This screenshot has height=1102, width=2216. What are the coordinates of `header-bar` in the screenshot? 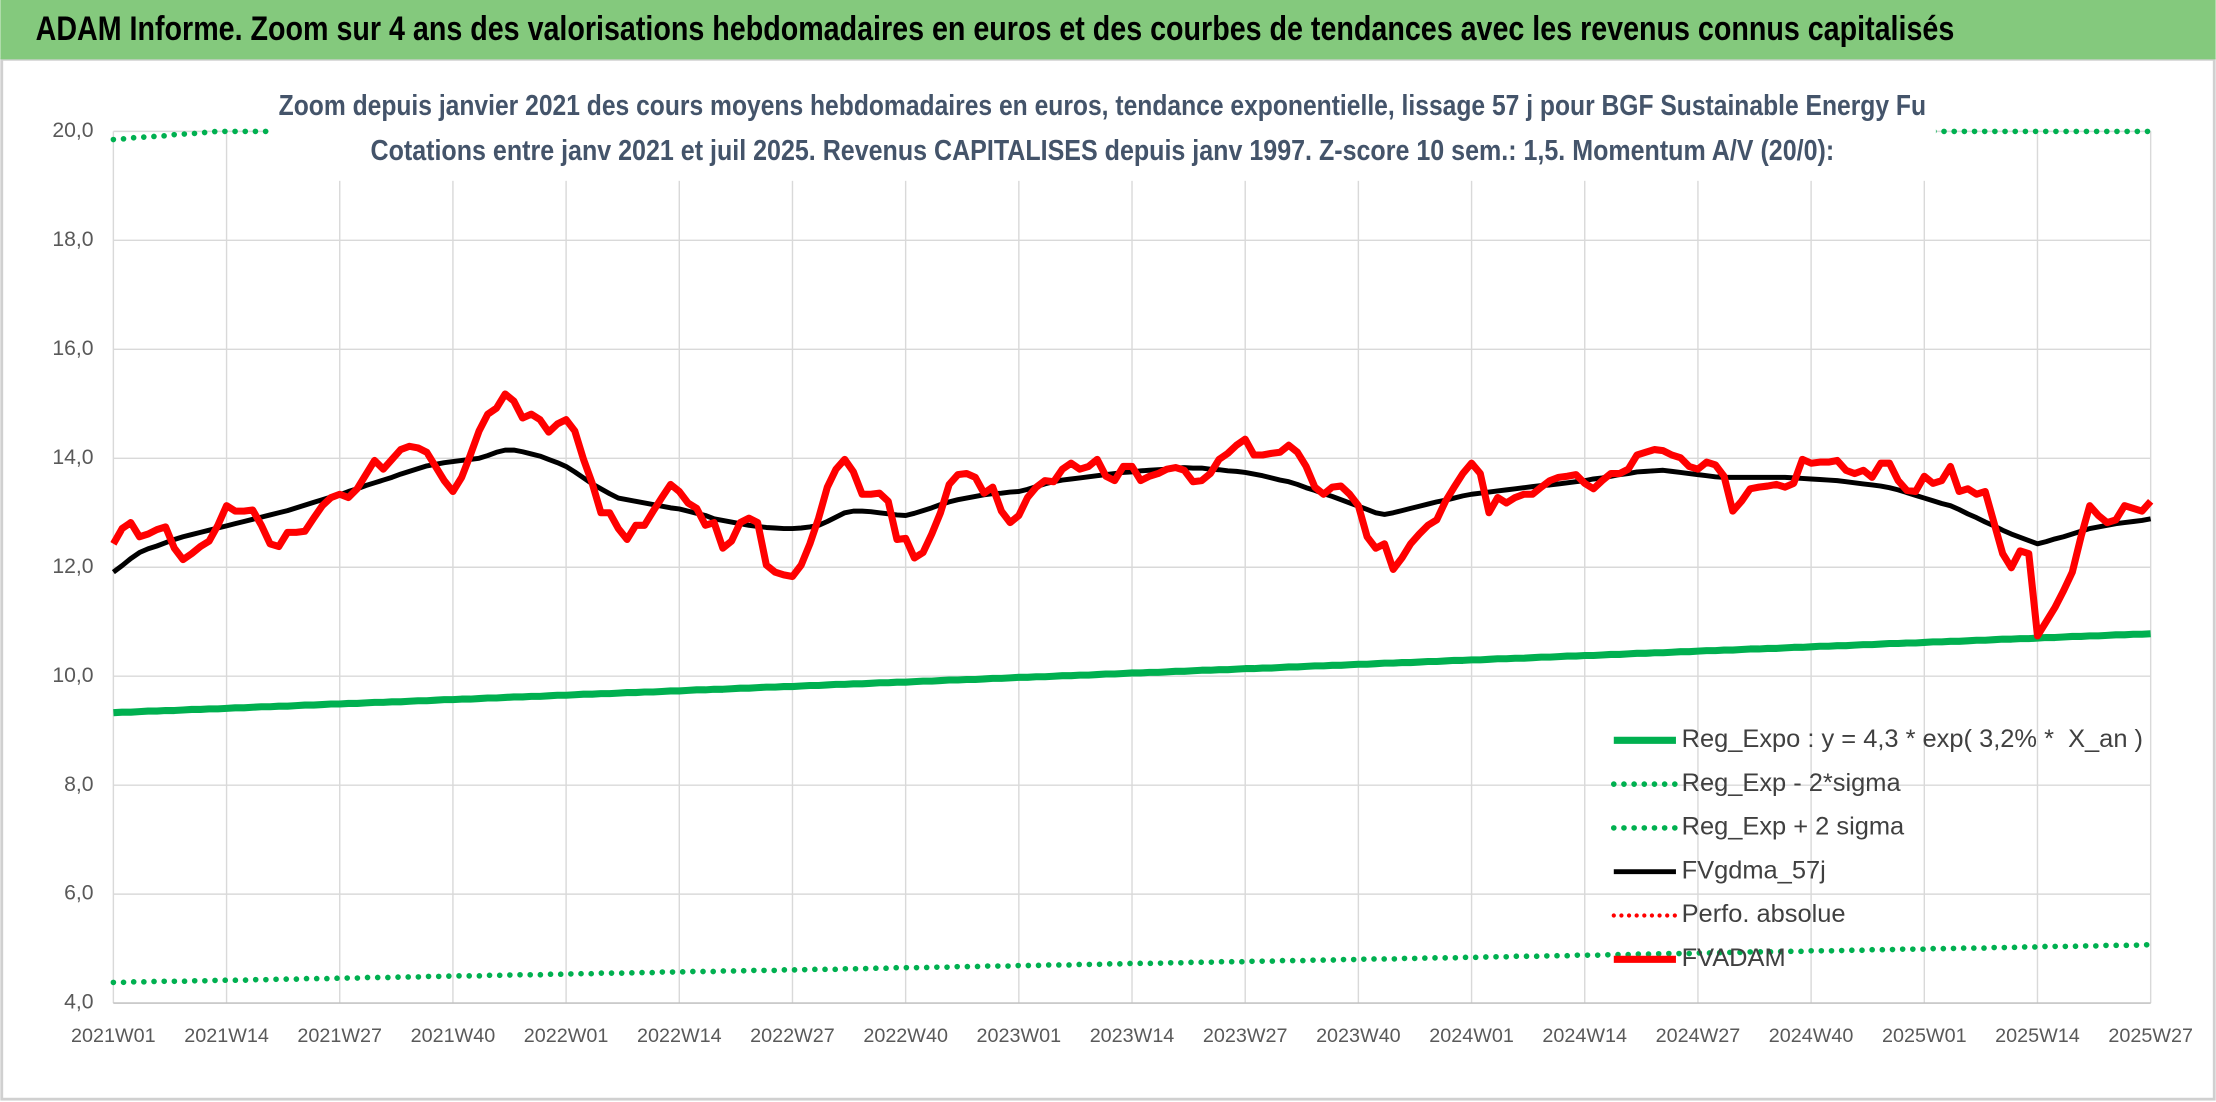 It's located at (1108, 30).